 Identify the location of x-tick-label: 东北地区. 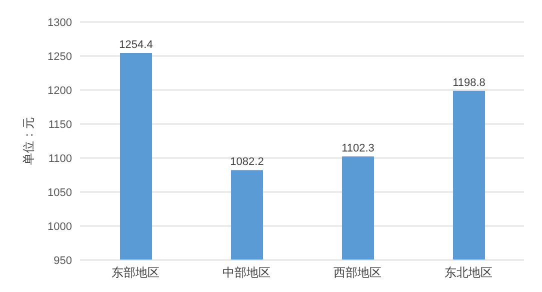
(468, 273).